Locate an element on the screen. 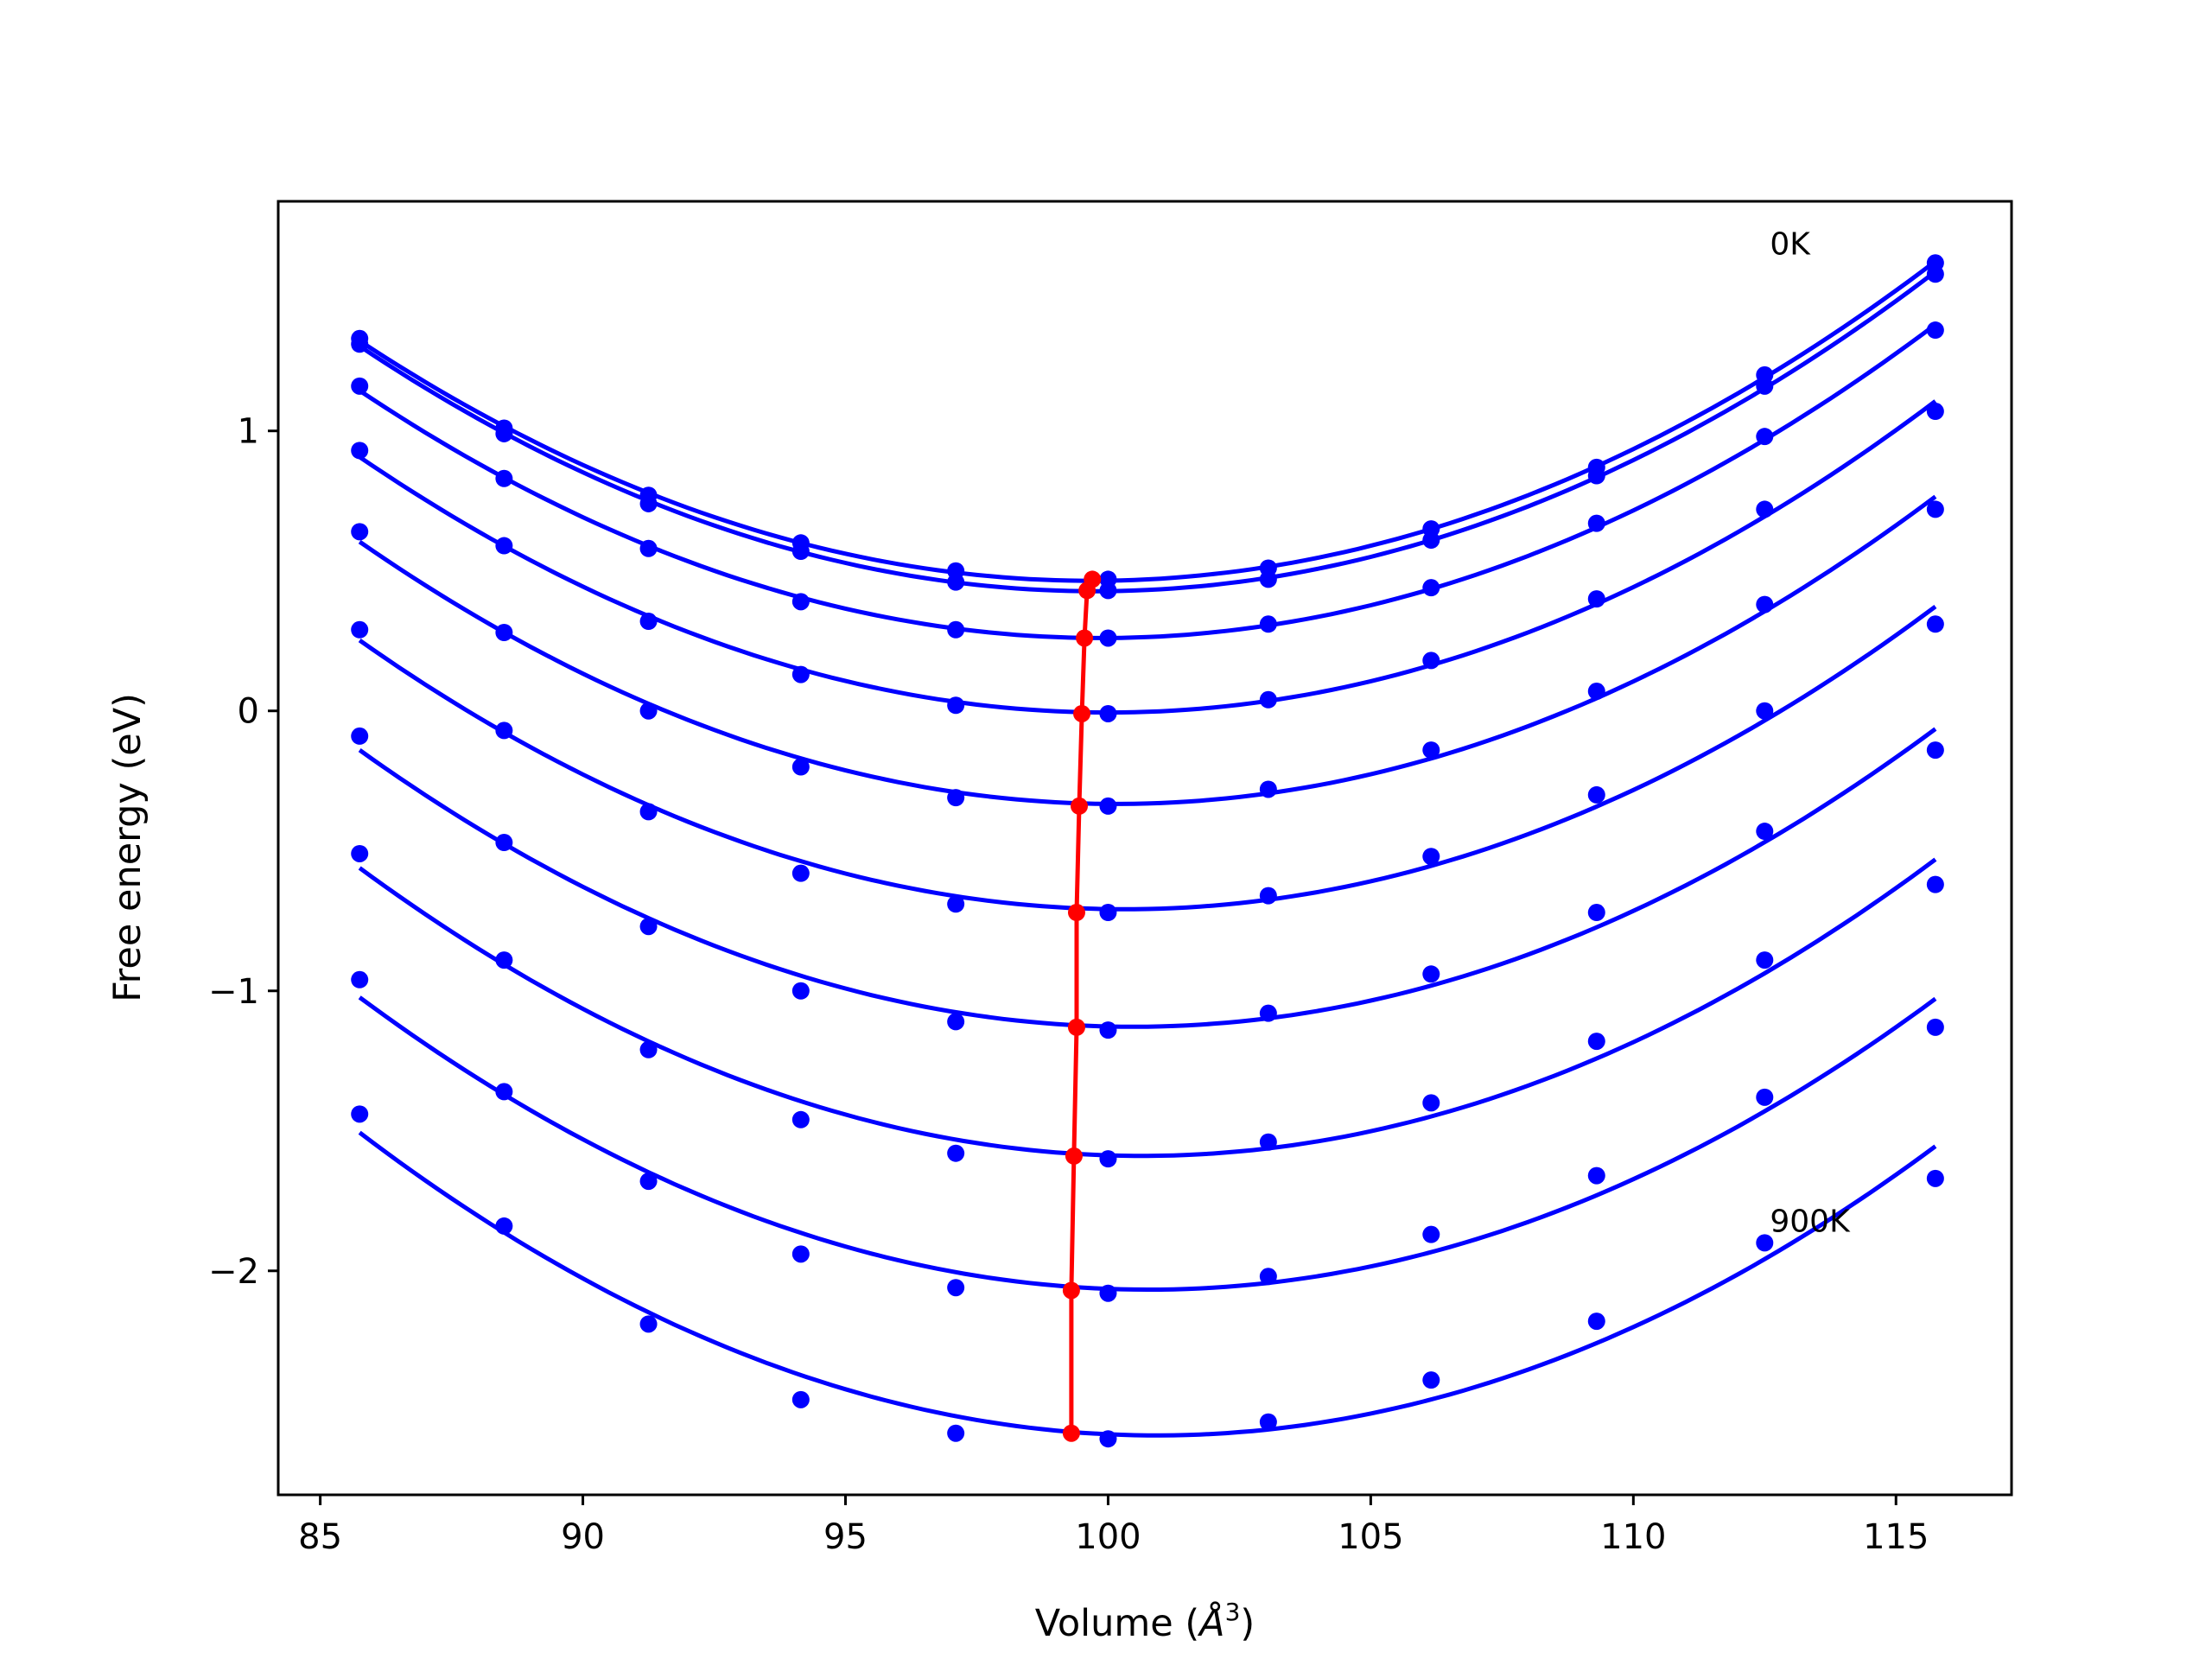 This screenshot has height=1659, width=2212. x-tick-label-100: 100 is located at coordinates (1108, 1537).